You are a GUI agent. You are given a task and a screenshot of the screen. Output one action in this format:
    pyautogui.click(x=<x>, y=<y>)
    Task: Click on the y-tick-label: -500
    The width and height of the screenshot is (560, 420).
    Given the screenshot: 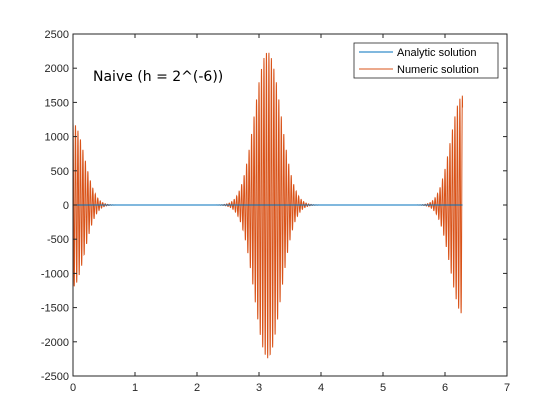 What is the action you would take?
    pyautogui.click(x=58, y=240)
    